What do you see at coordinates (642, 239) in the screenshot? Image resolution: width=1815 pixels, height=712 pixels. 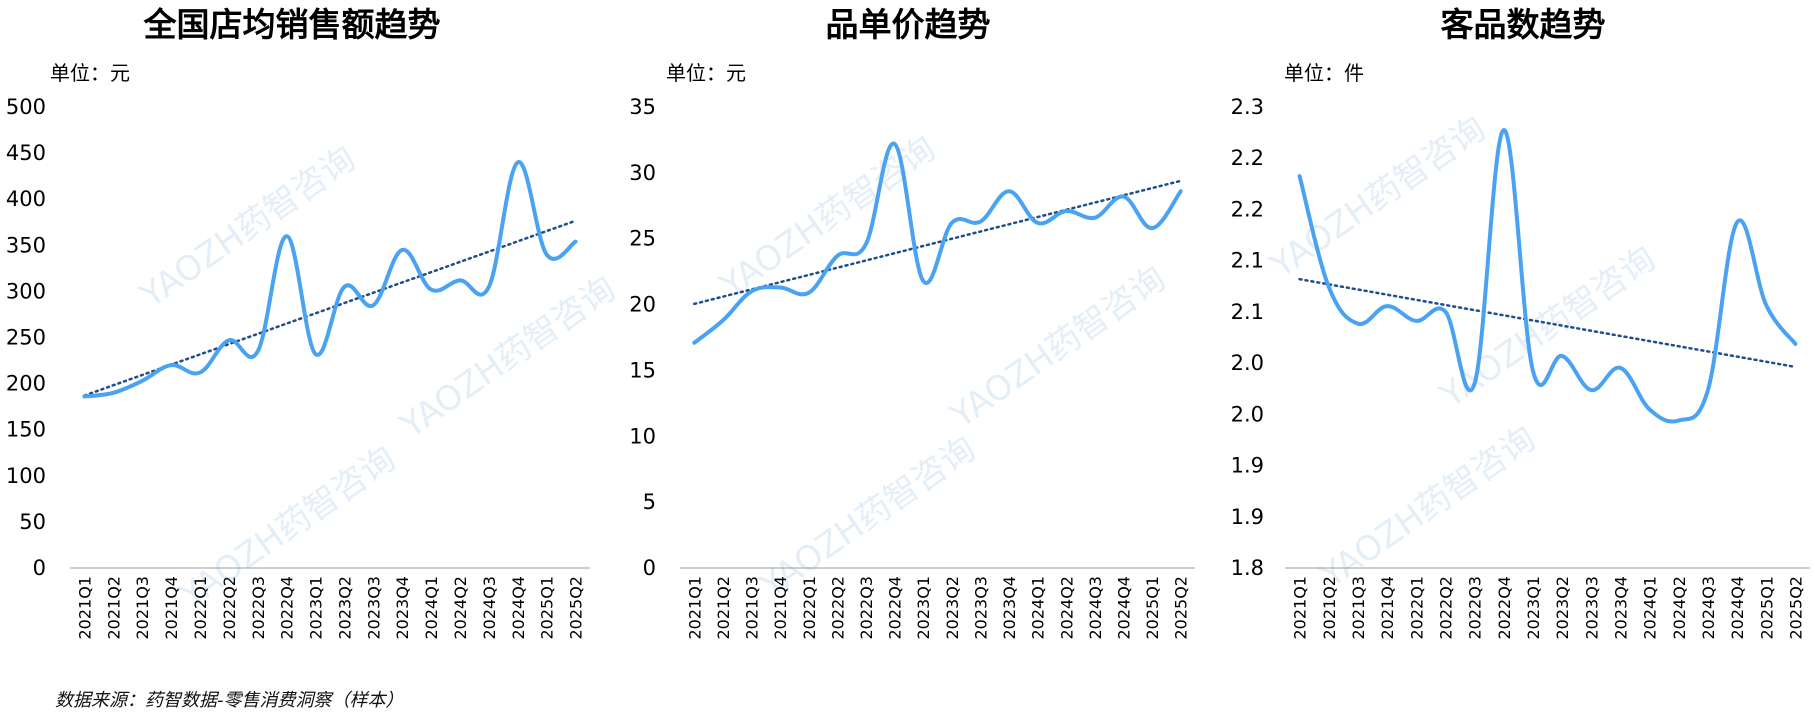 I see `y-tick-label: 25` at bounding box center [642, 239].